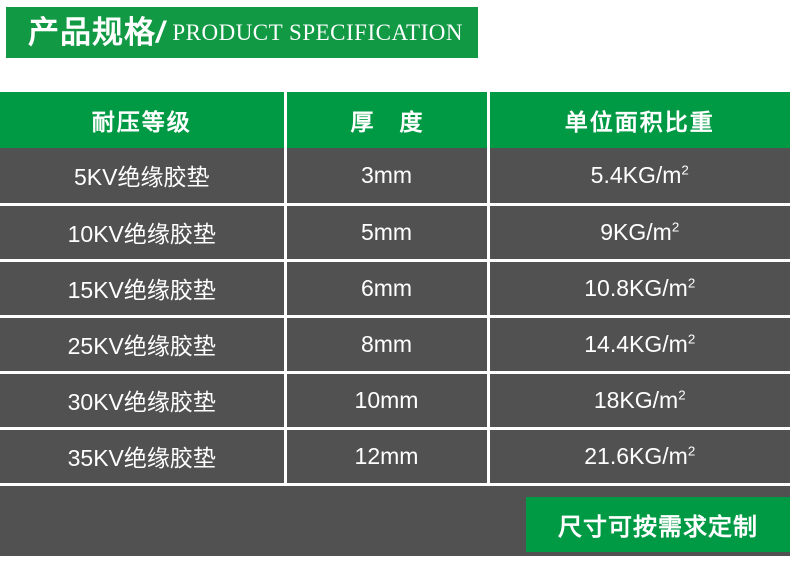 The width and height of the screenshot is (790, 568). What do you see at coordinates (636, 174) in the screenshot?
I see `cell-weight-value: 5.4KG/m` at bounding box center [636, 174].